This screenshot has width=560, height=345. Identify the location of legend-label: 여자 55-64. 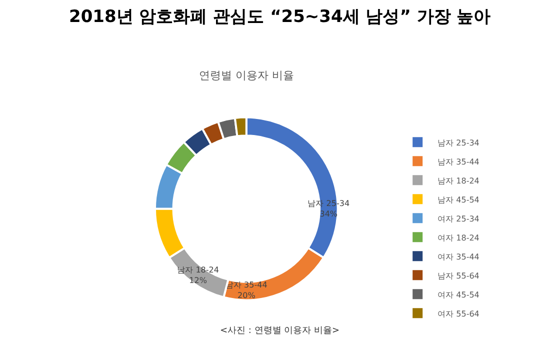
(459, 313).